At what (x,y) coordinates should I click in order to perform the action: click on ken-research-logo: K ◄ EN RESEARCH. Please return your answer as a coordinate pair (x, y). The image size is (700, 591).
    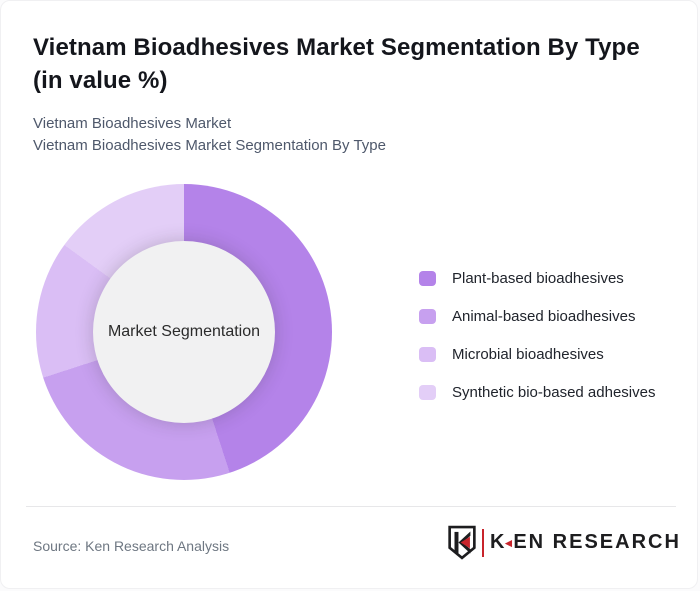
    Looking at the image, I should click on (564, 542).